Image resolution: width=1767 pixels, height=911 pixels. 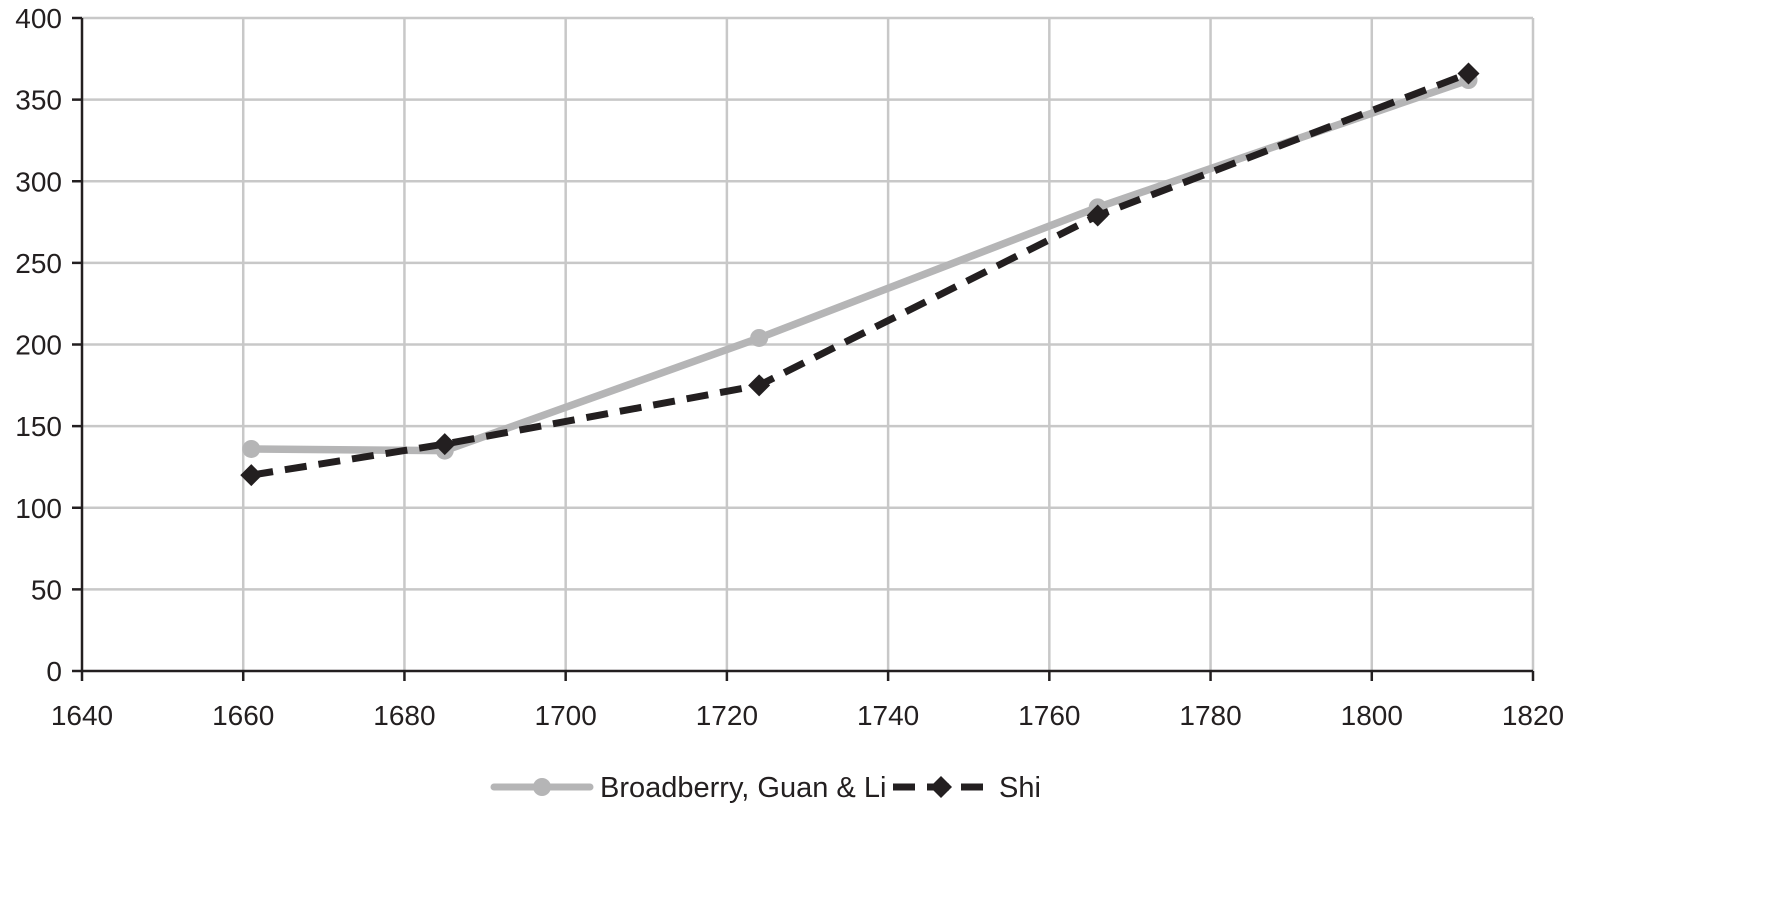 I want to click on x-tick-label: 1740, so click(x=888, y=715).